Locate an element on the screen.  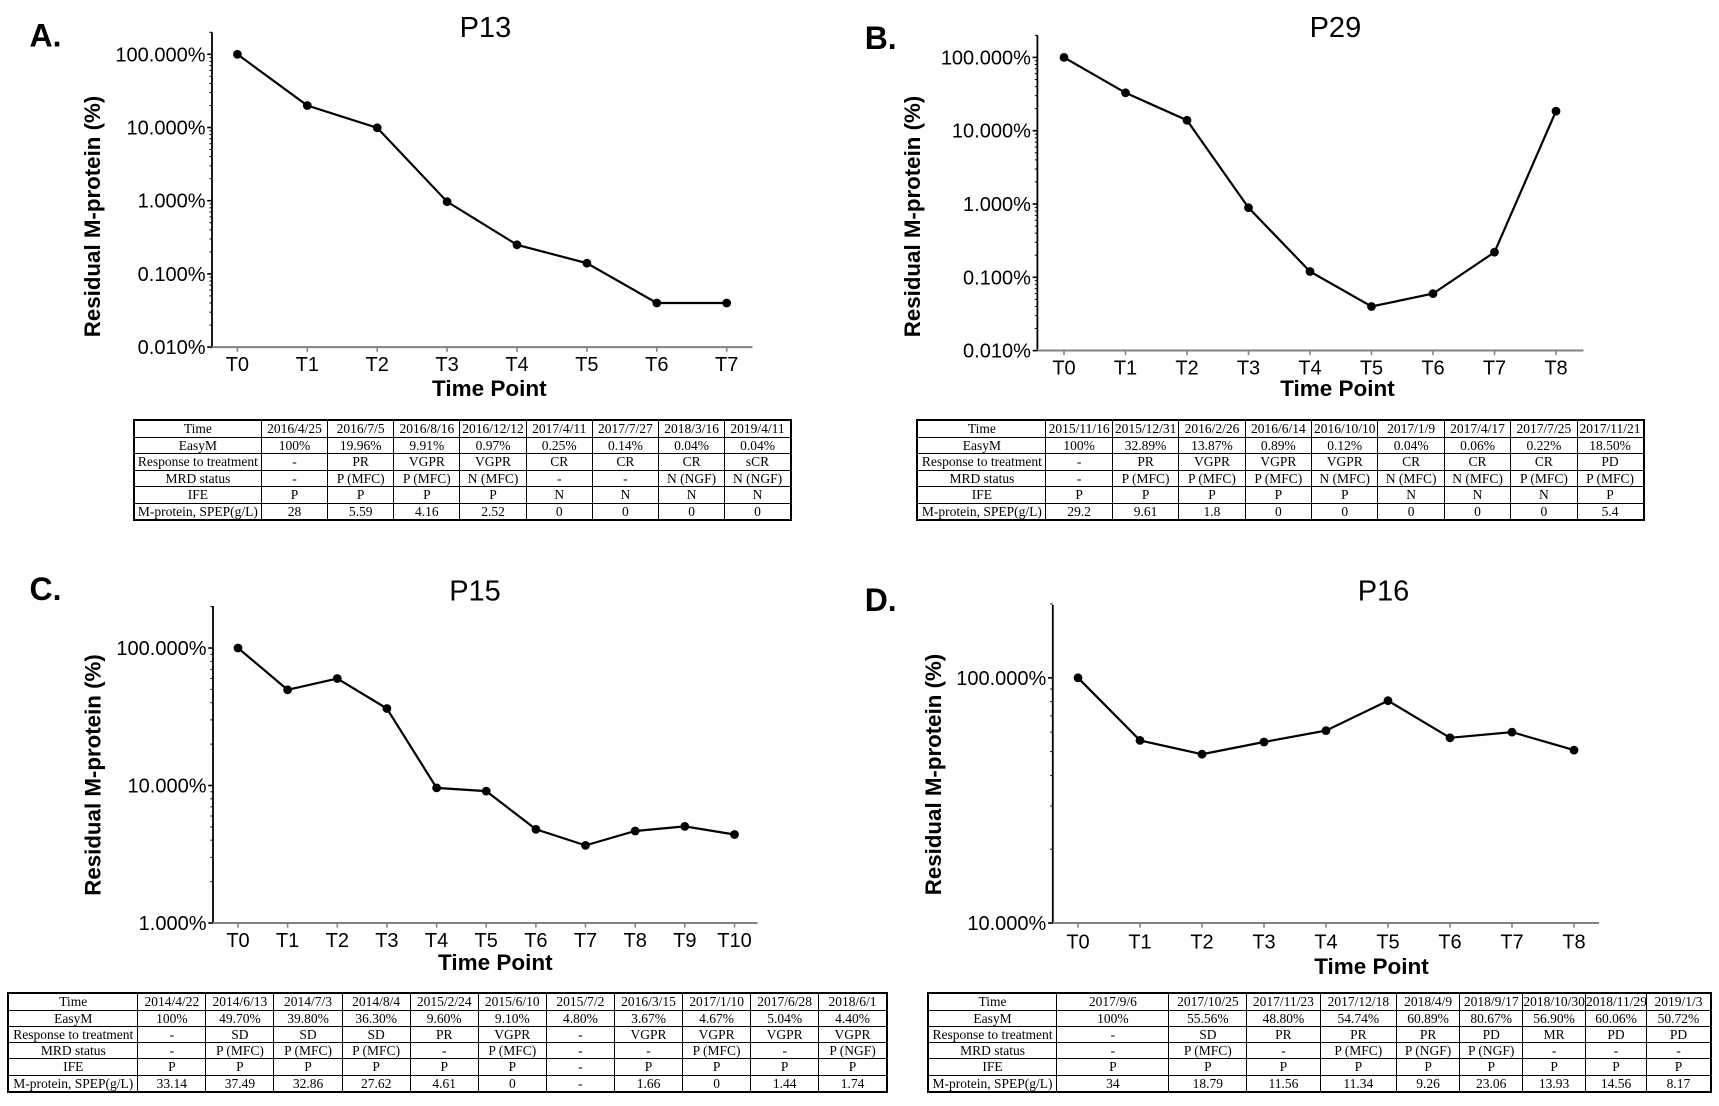
svg-text: T10 is located at coordinates (734, 941).